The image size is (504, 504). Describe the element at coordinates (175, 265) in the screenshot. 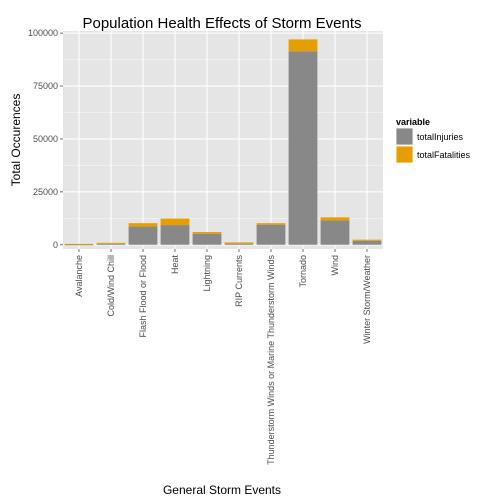

I see `x-tick-label: Heat` at that location.